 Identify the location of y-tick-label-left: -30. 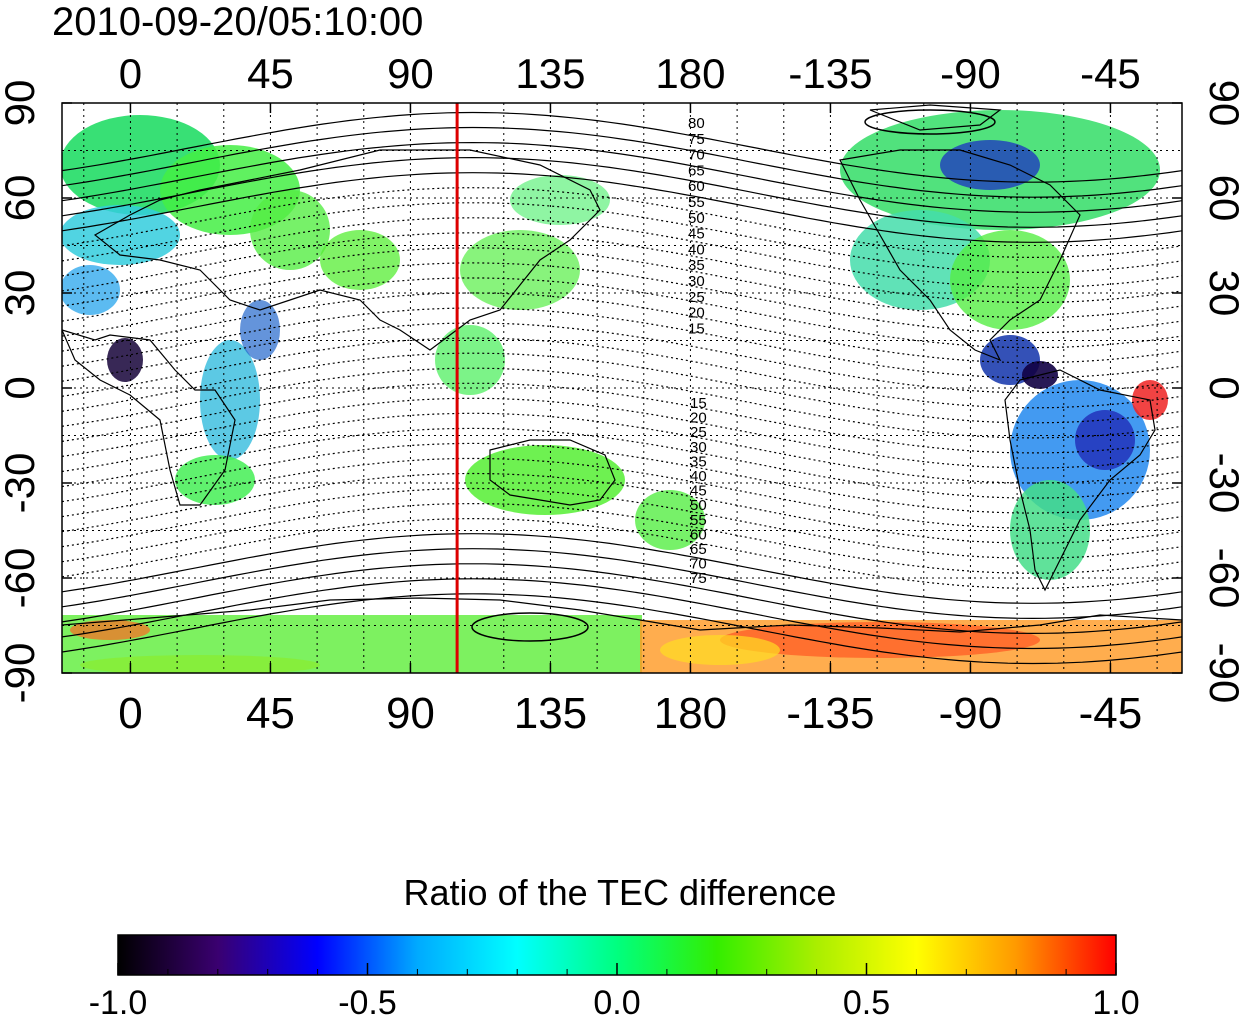
(21, 483).